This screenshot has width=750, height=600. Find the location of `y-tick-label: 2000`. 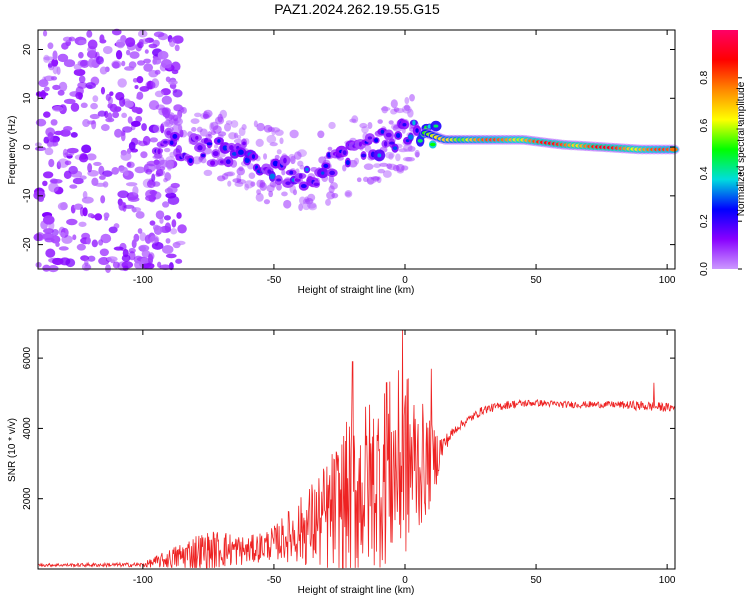

y-tick-label: 2000 is located at coordinates (27, 498).